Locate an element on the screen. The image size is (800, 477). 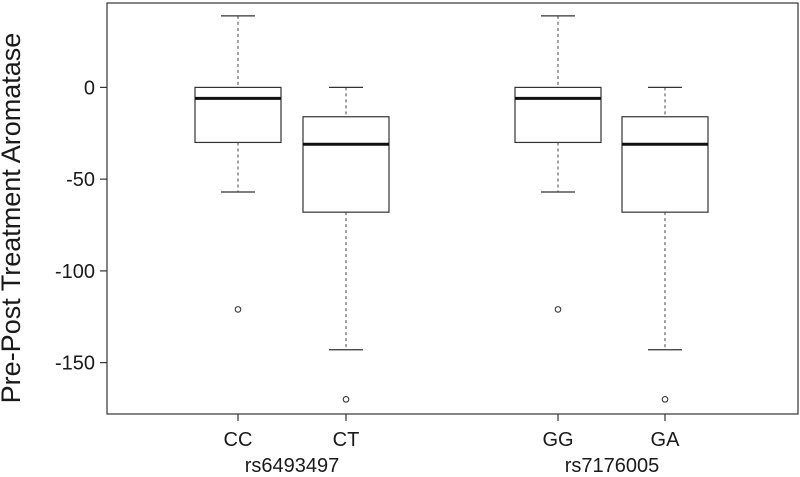
box-ct is located at coordinates (346, 244).